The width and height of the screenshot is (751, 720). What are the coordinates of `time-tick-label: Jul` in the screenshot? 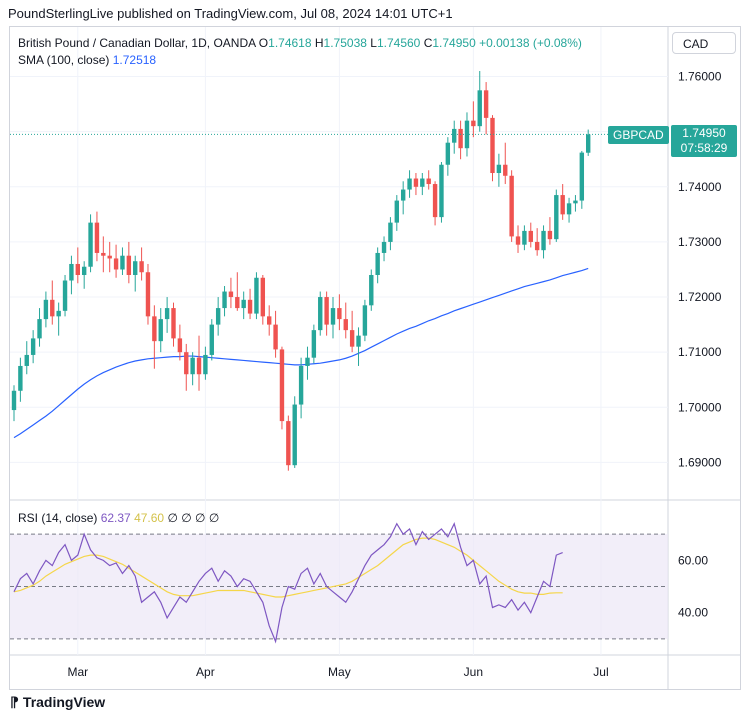 It's located at (600, 672).